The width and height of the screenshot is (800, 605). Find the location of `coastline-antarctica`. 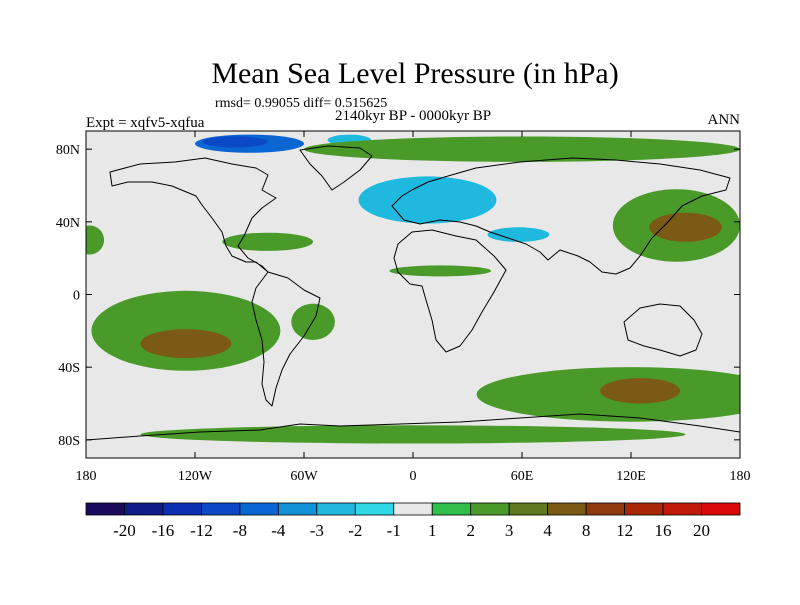

coastline-antarctica is located at coordinates (413, 427).